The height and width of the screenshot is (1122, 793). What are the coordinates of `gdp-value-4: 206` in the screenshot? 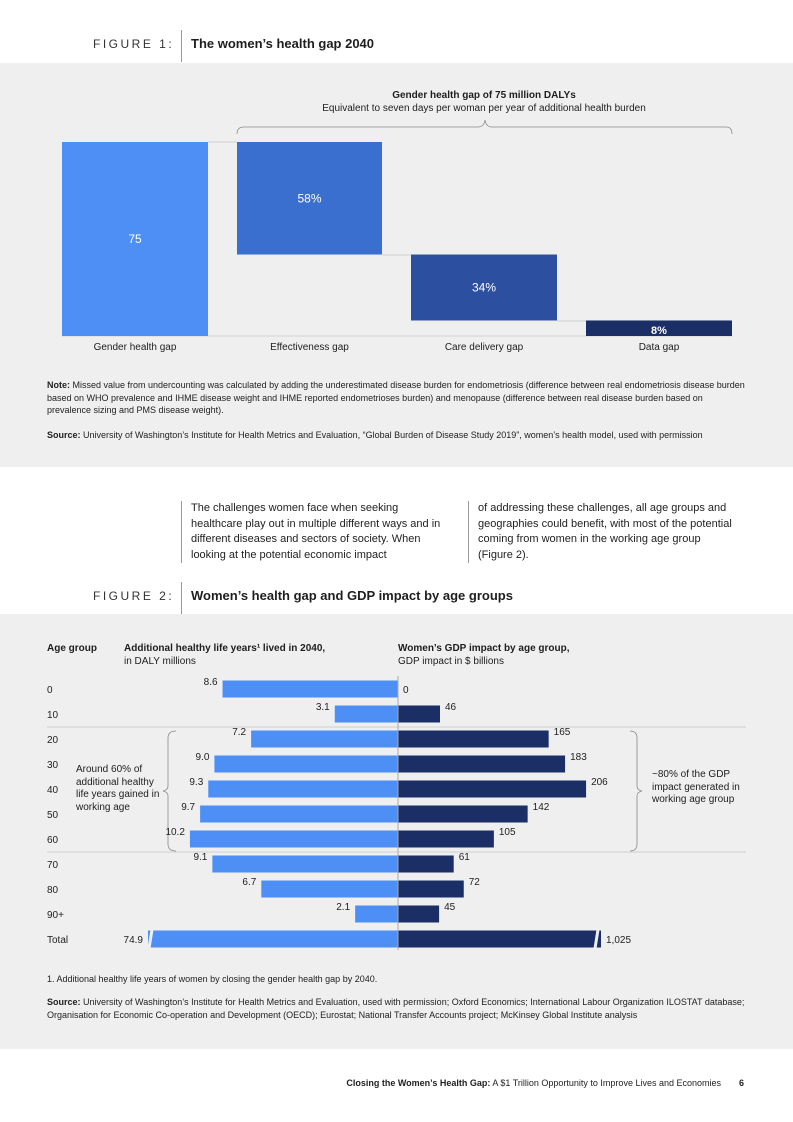 It's located at (599, 782).